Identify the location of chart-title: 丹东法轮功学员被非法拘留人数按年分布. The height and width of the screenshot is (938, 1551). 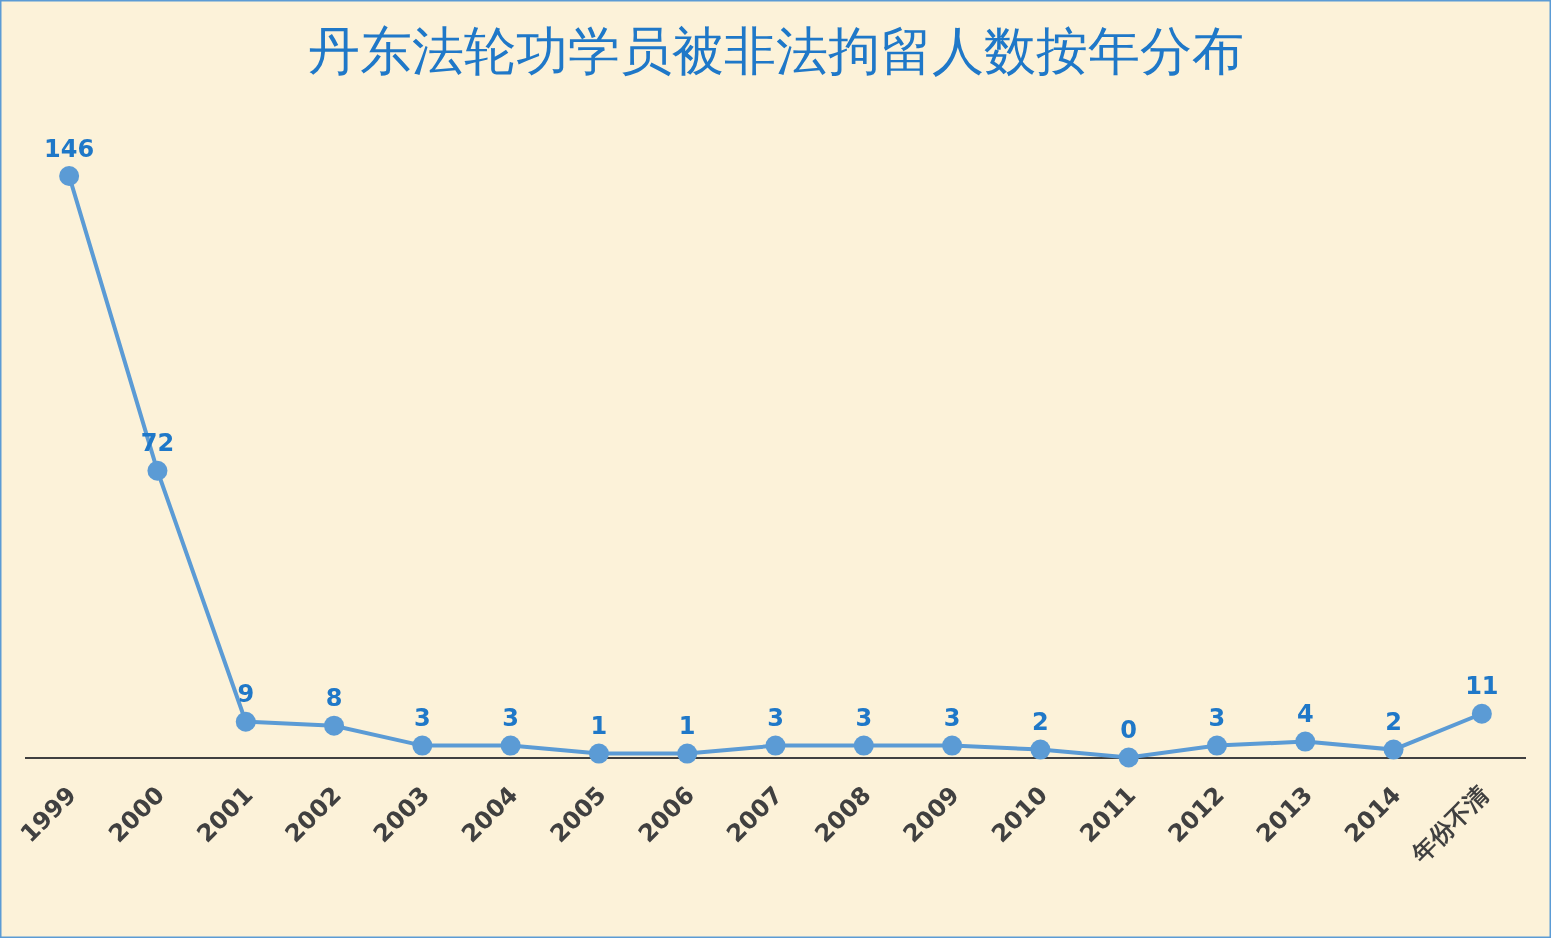
(775, 51).